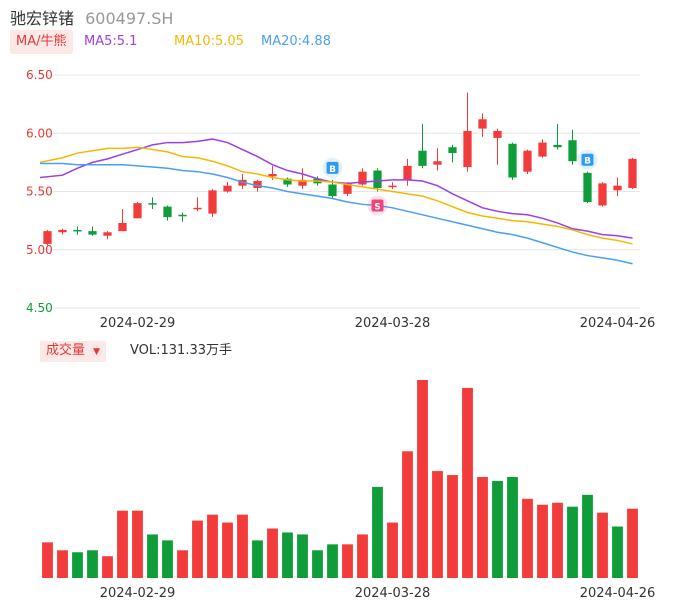  I want to click on ma10-line, so click(336, 195).